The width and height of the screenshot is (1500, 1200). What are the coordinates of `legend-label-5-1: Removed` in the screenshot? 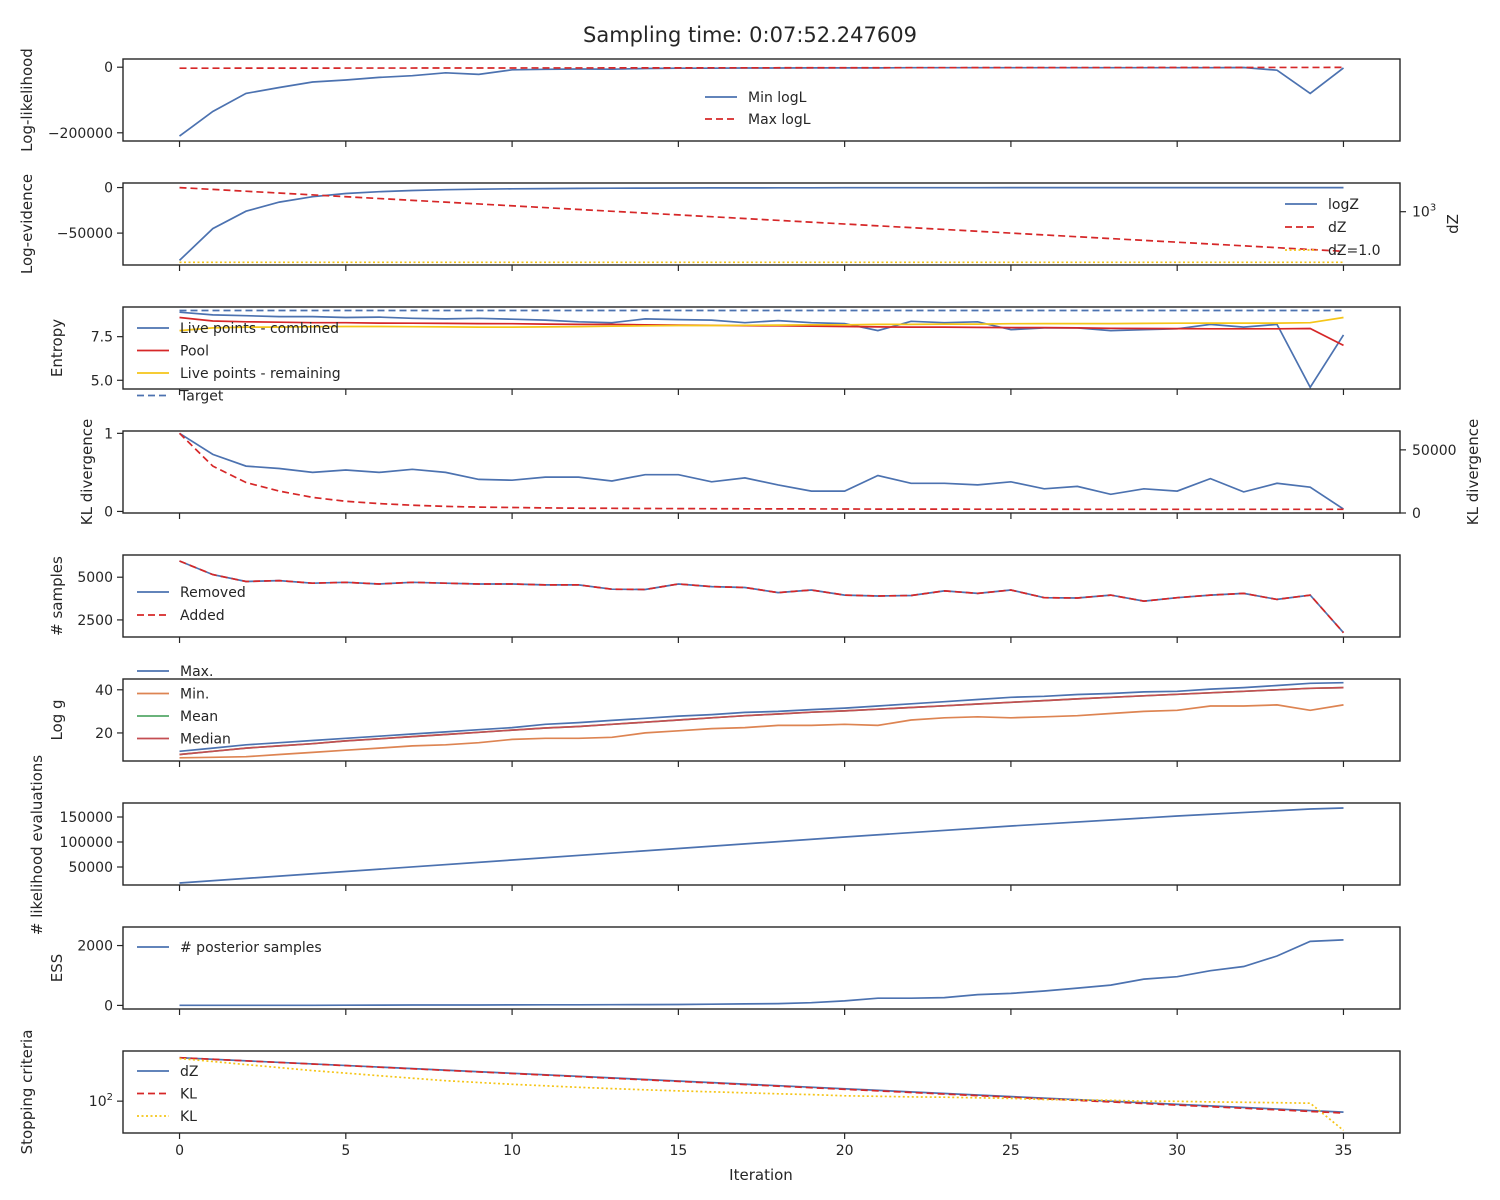 It's located at (213, 593).